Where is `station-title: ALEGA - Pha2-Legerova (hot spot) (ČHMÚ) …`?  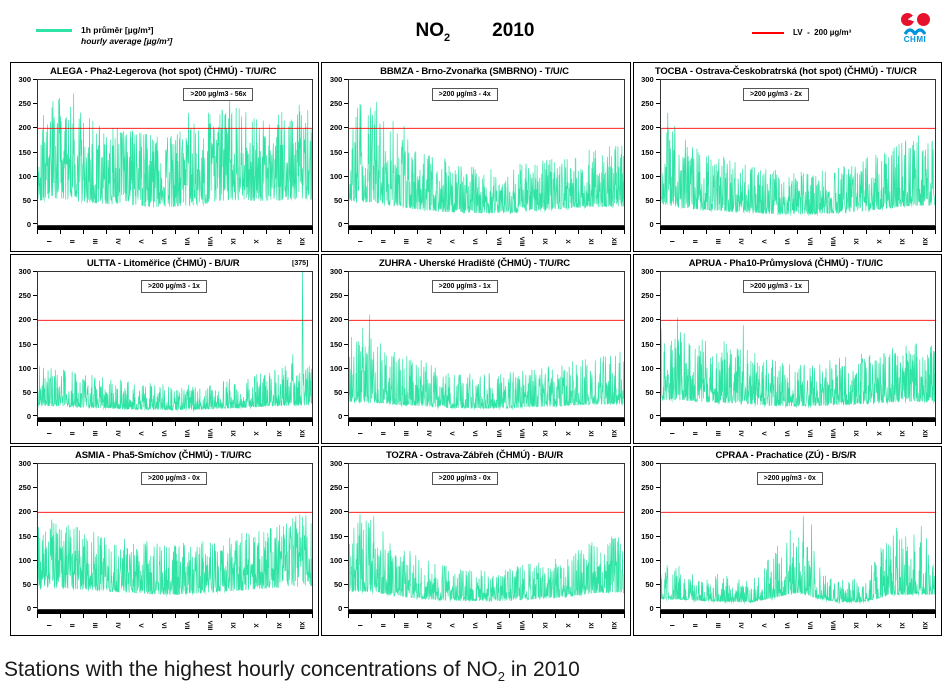
station-title: ALEGA - Pha2-Legerova (hot spot) (ČHMÚ) … is located at coordinates (163, 71).